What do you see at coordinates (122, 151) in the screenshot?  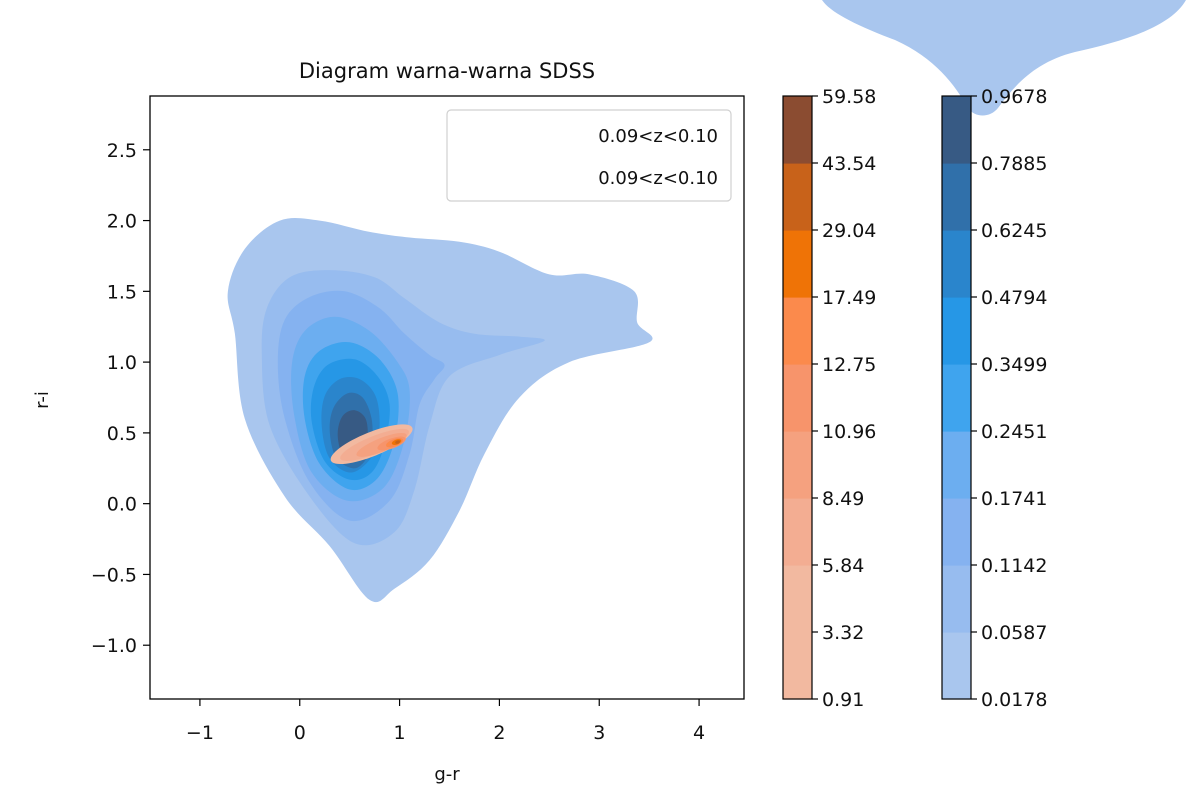 I see `y-tick-label: 2.5` at bounding box center [122, 151].